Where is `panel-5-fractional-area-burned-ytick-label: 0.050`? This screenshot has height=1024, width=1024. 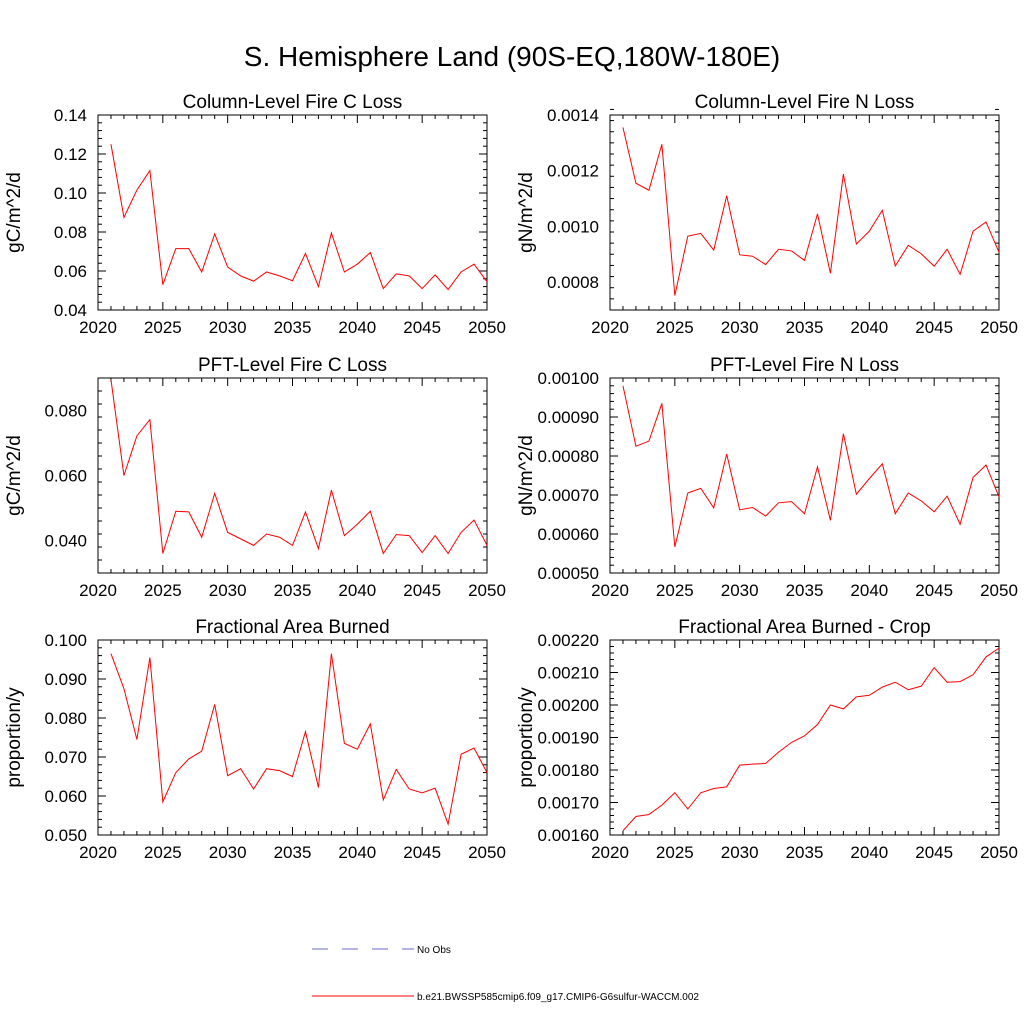
panel-5-fractional-area-burned-ytick-label: 0.050 is located at coordinates (65, 835).